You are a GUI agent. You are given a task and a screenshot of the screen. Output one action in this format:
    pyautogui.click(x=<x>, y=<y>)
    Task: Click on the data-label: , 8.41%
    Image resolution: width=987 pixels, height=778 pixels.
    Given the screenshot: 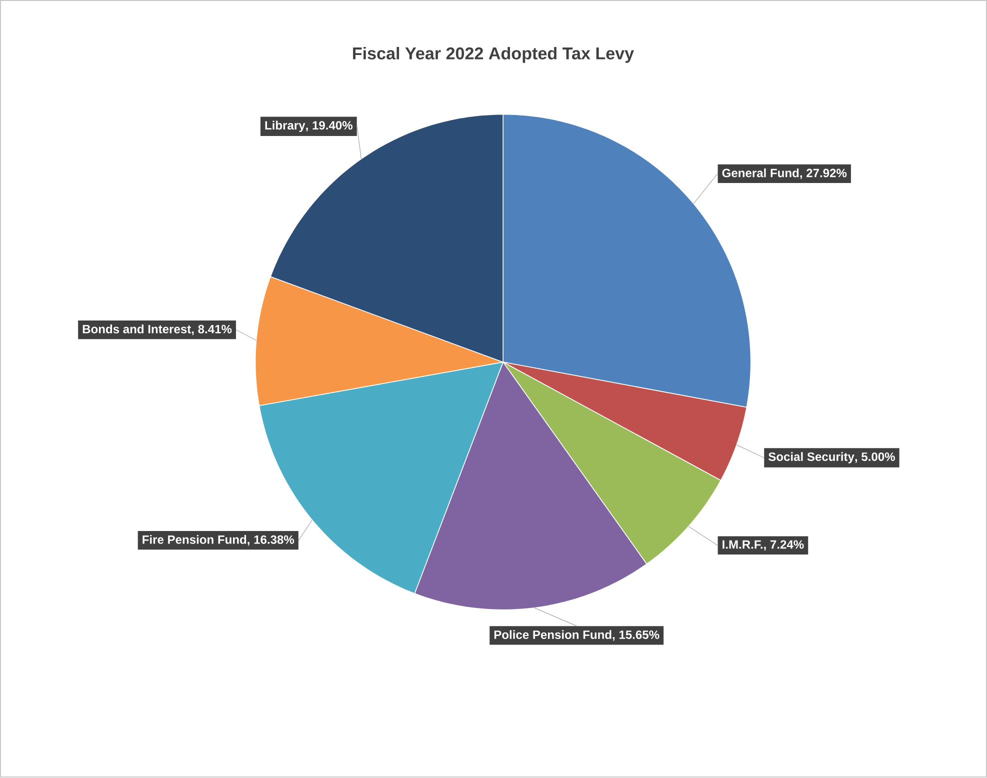 What is the action you would take?
    pyautogui.click(x=212, y=330)
    